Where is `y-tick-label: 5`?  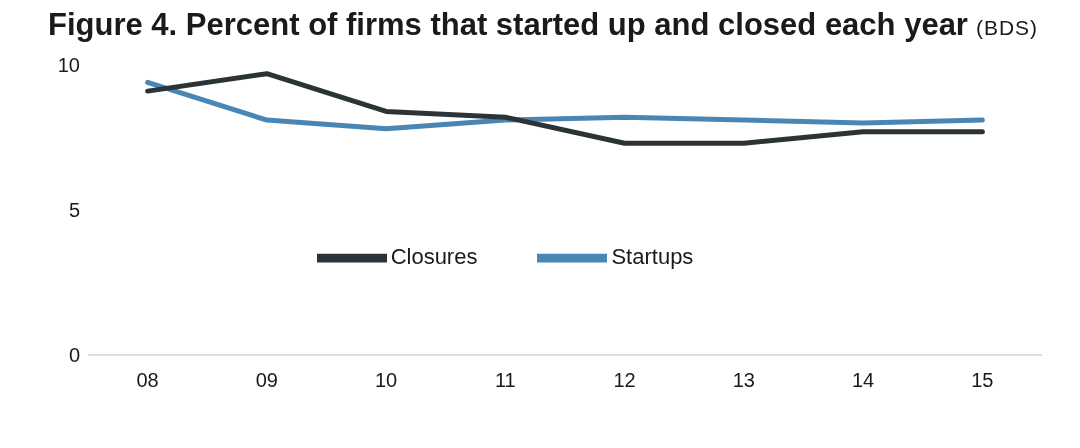 y-tick-label: 5 is located at coordinates (74, 210).